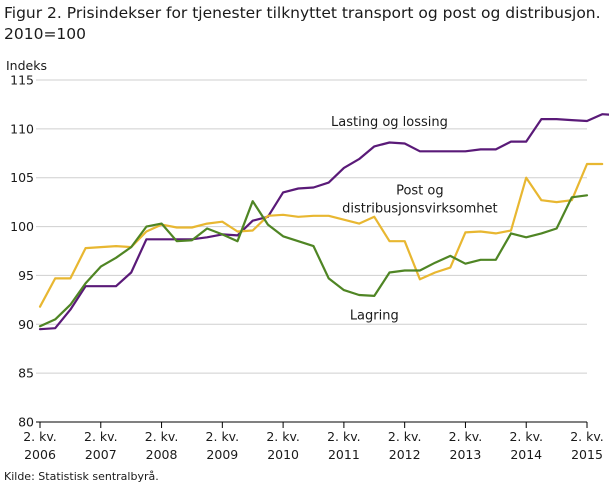 Image resolution: width=609 pixels, height=489 pixels. What do you see at coordinates (81, 476) in the screenshot?
I see `source-note: Kilde: Statistisk sentralbyrå.` at bounding box center [81, 476].